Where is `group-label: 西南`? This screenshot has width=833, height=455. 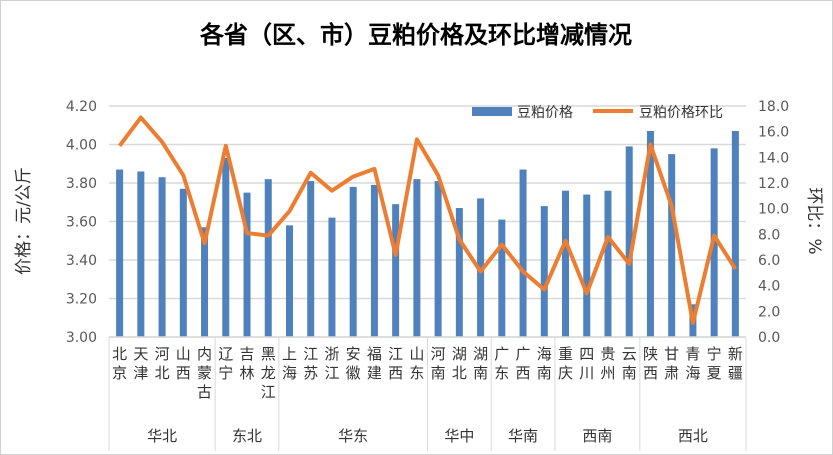
group-label: 西南 is located at coordinates (597, 436).